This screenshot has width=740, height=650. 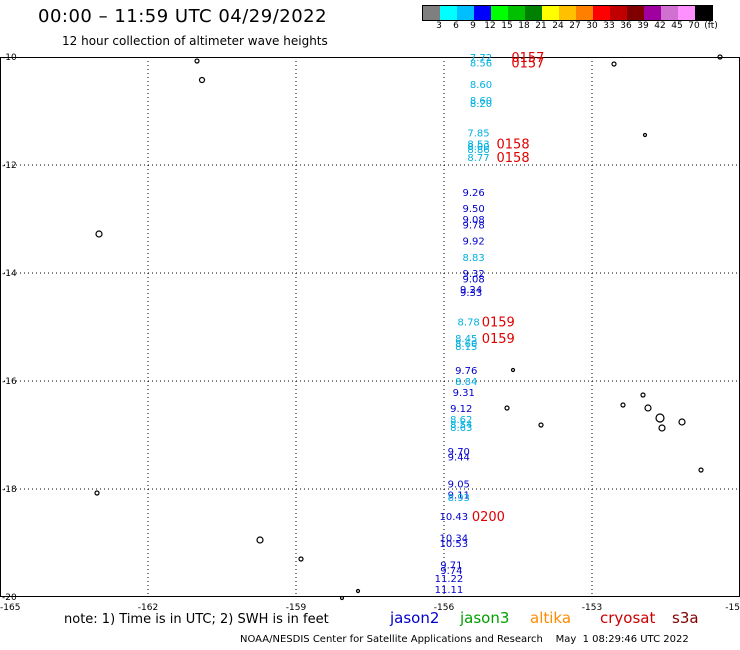 I want to click on colorbar-label: 70, so click(x=694, y=26).